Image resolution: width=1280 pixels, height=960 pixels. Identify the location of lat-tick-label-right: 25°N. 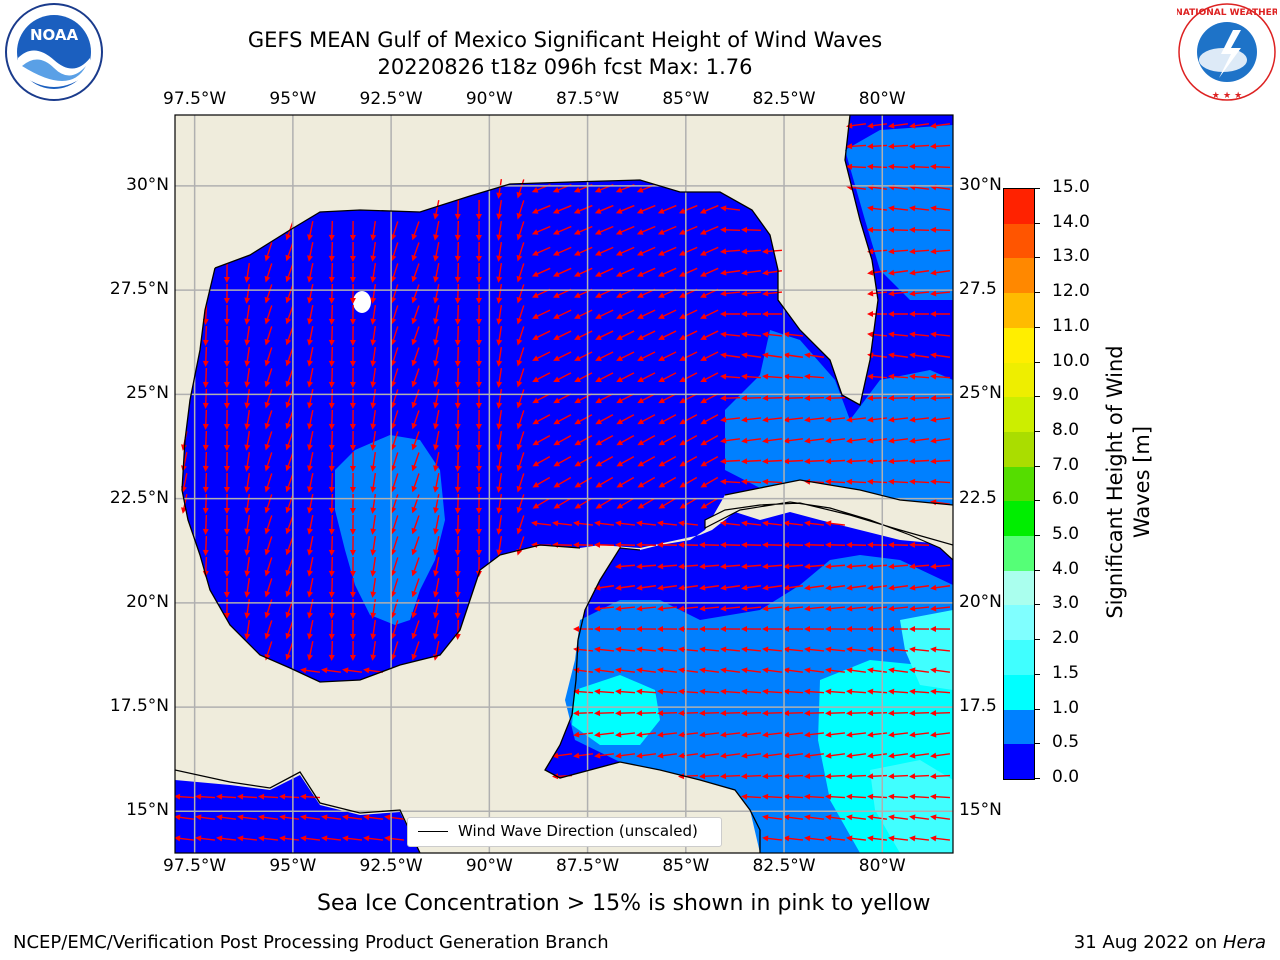
(980, 393).